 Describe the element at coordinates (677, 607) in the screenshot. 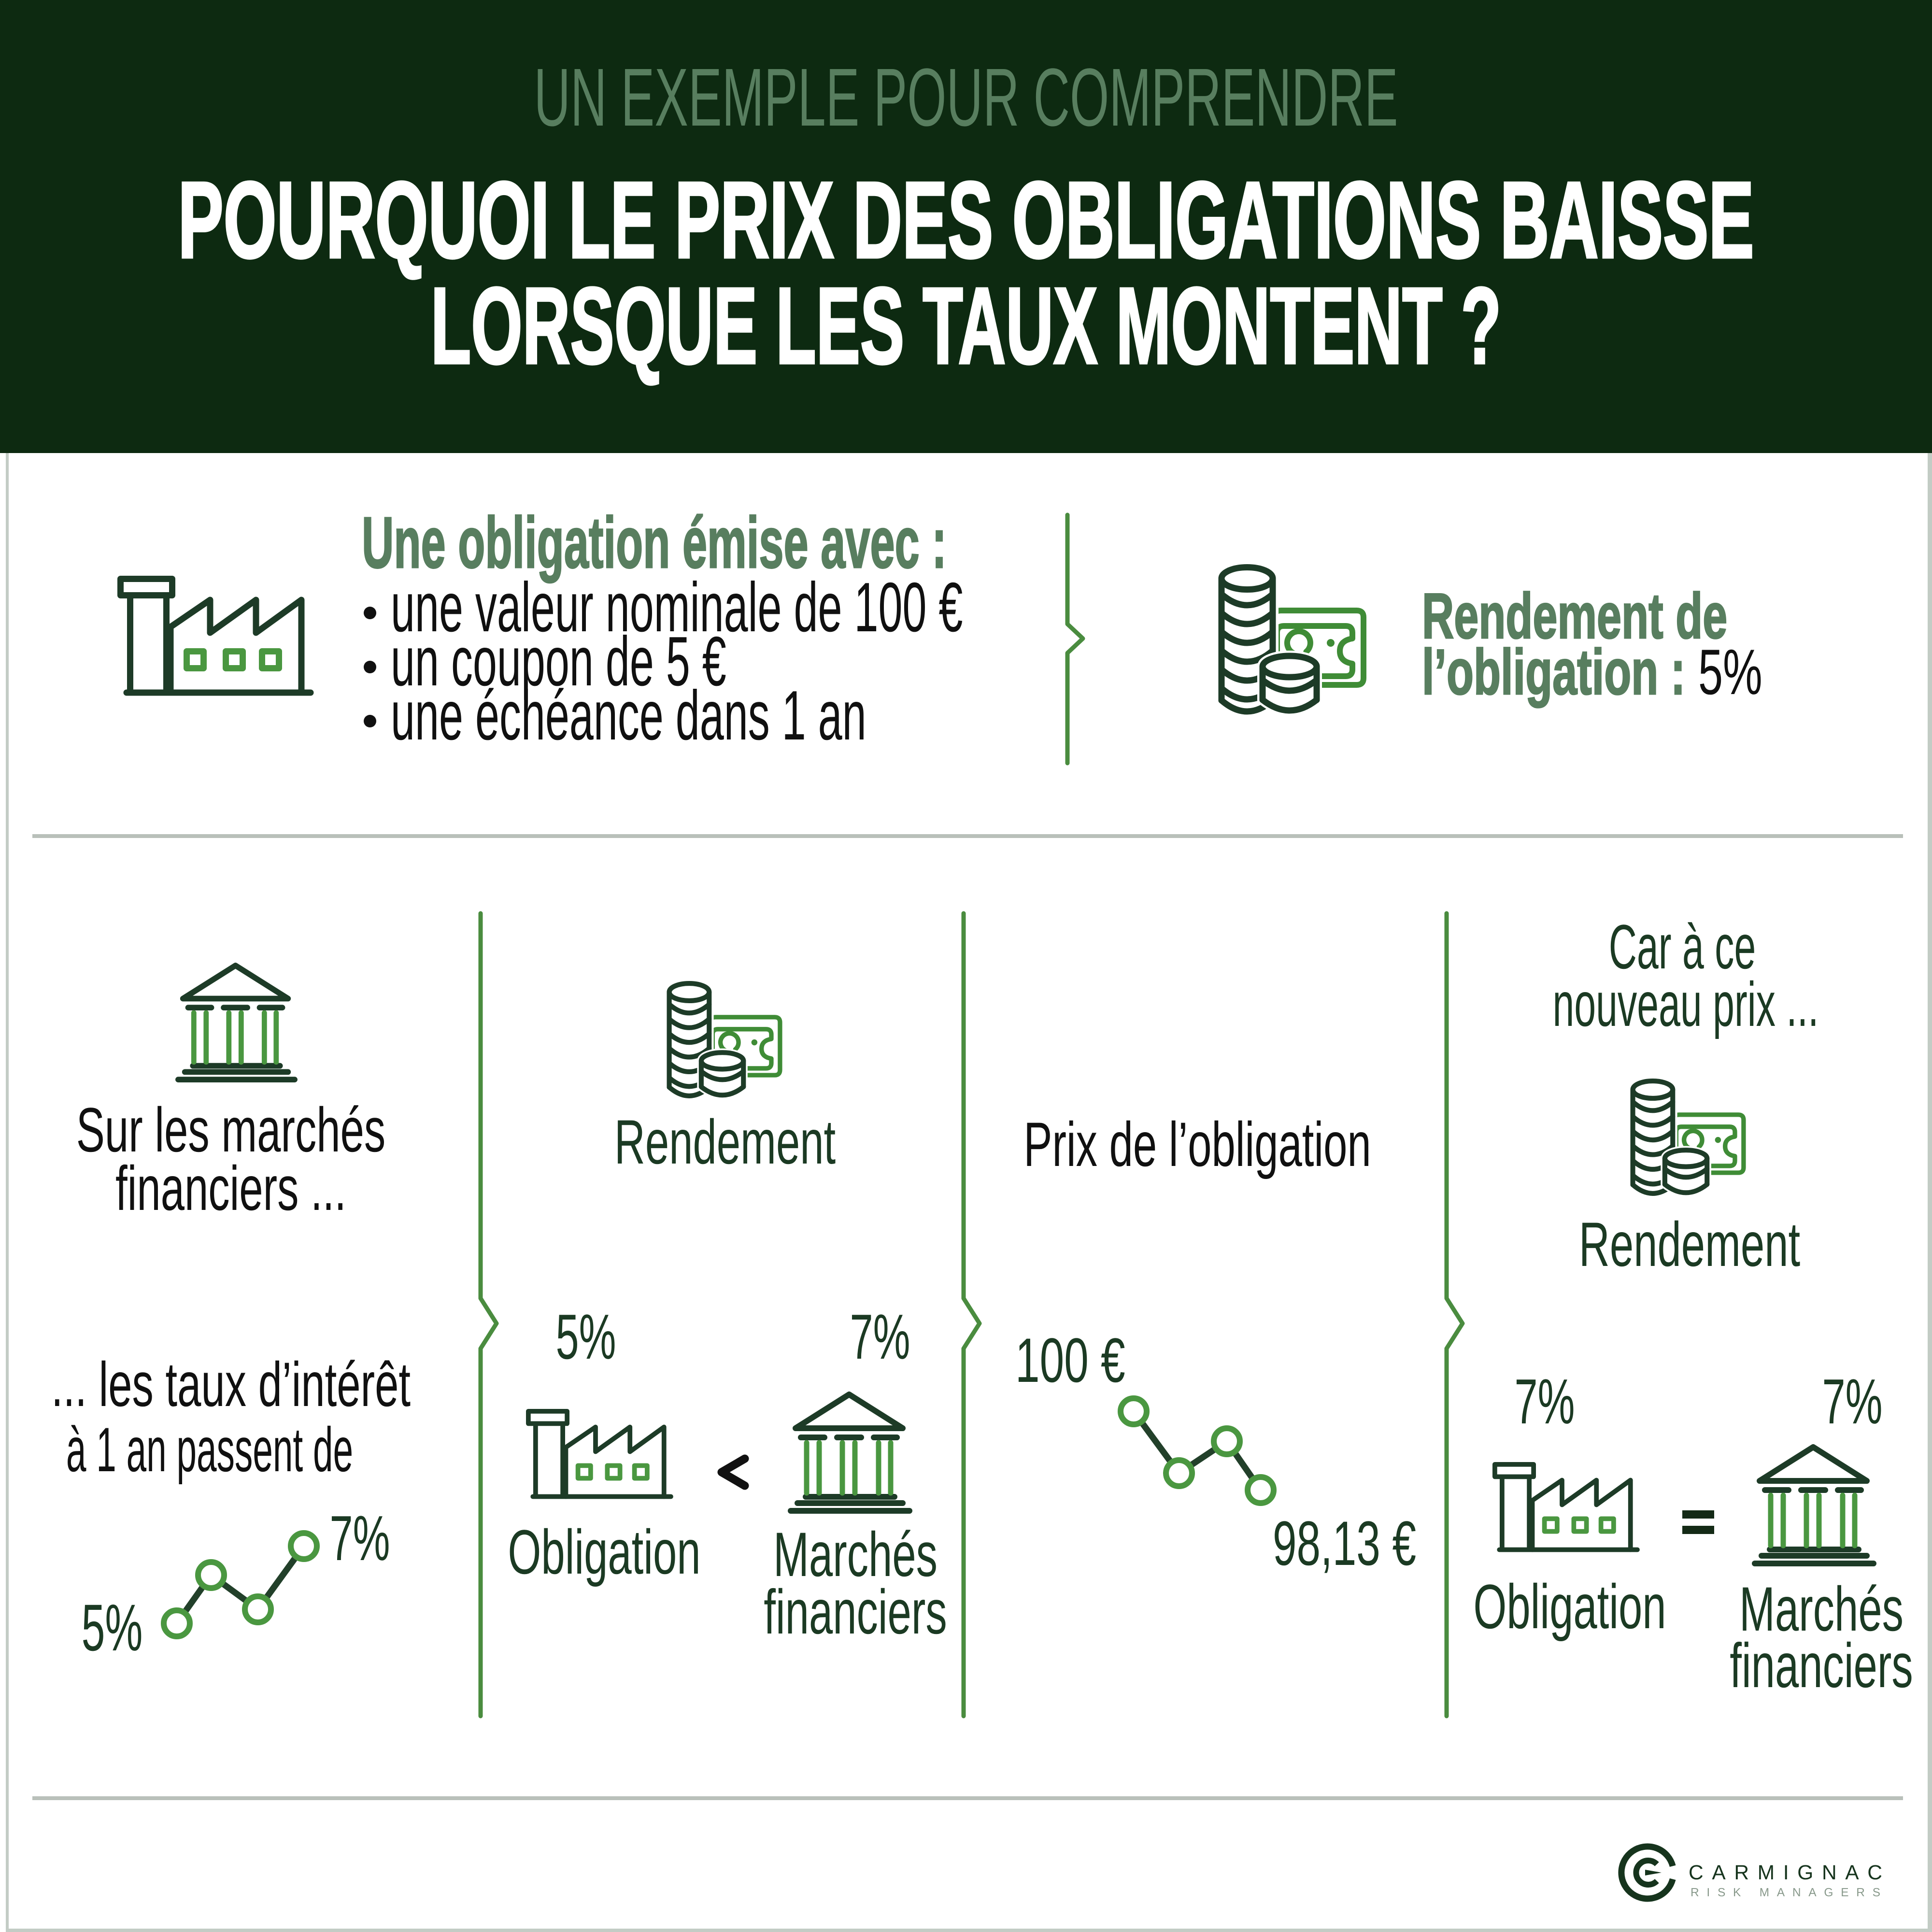

I see `svg-text: une valeur nominale de 100 €` at that location.